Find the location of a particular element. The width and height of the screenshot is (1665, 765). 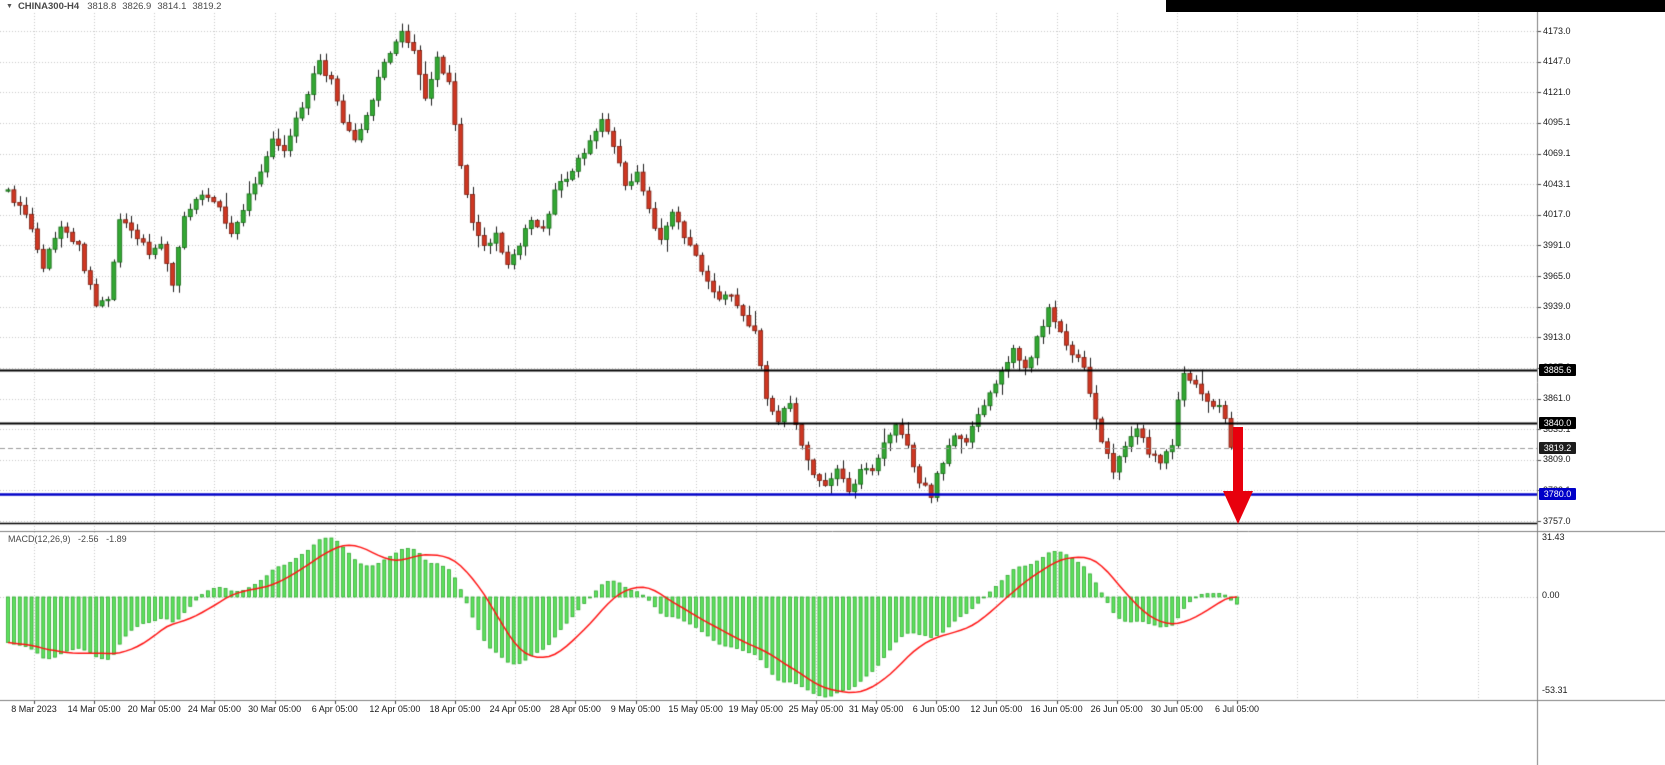

time-axis-label: 31 May 05:00 is located at coordinates (876, 709).